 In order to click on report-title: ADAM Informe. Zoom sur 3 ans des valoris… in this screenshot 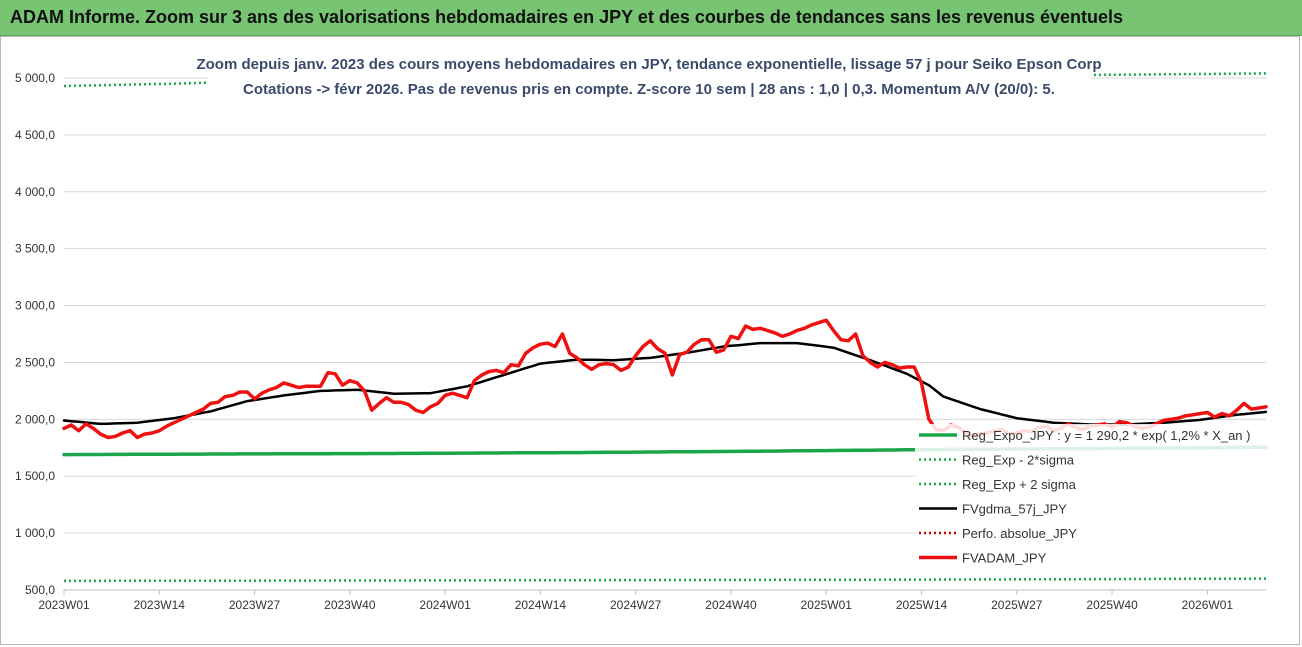, I will do `click(567, 17)`.